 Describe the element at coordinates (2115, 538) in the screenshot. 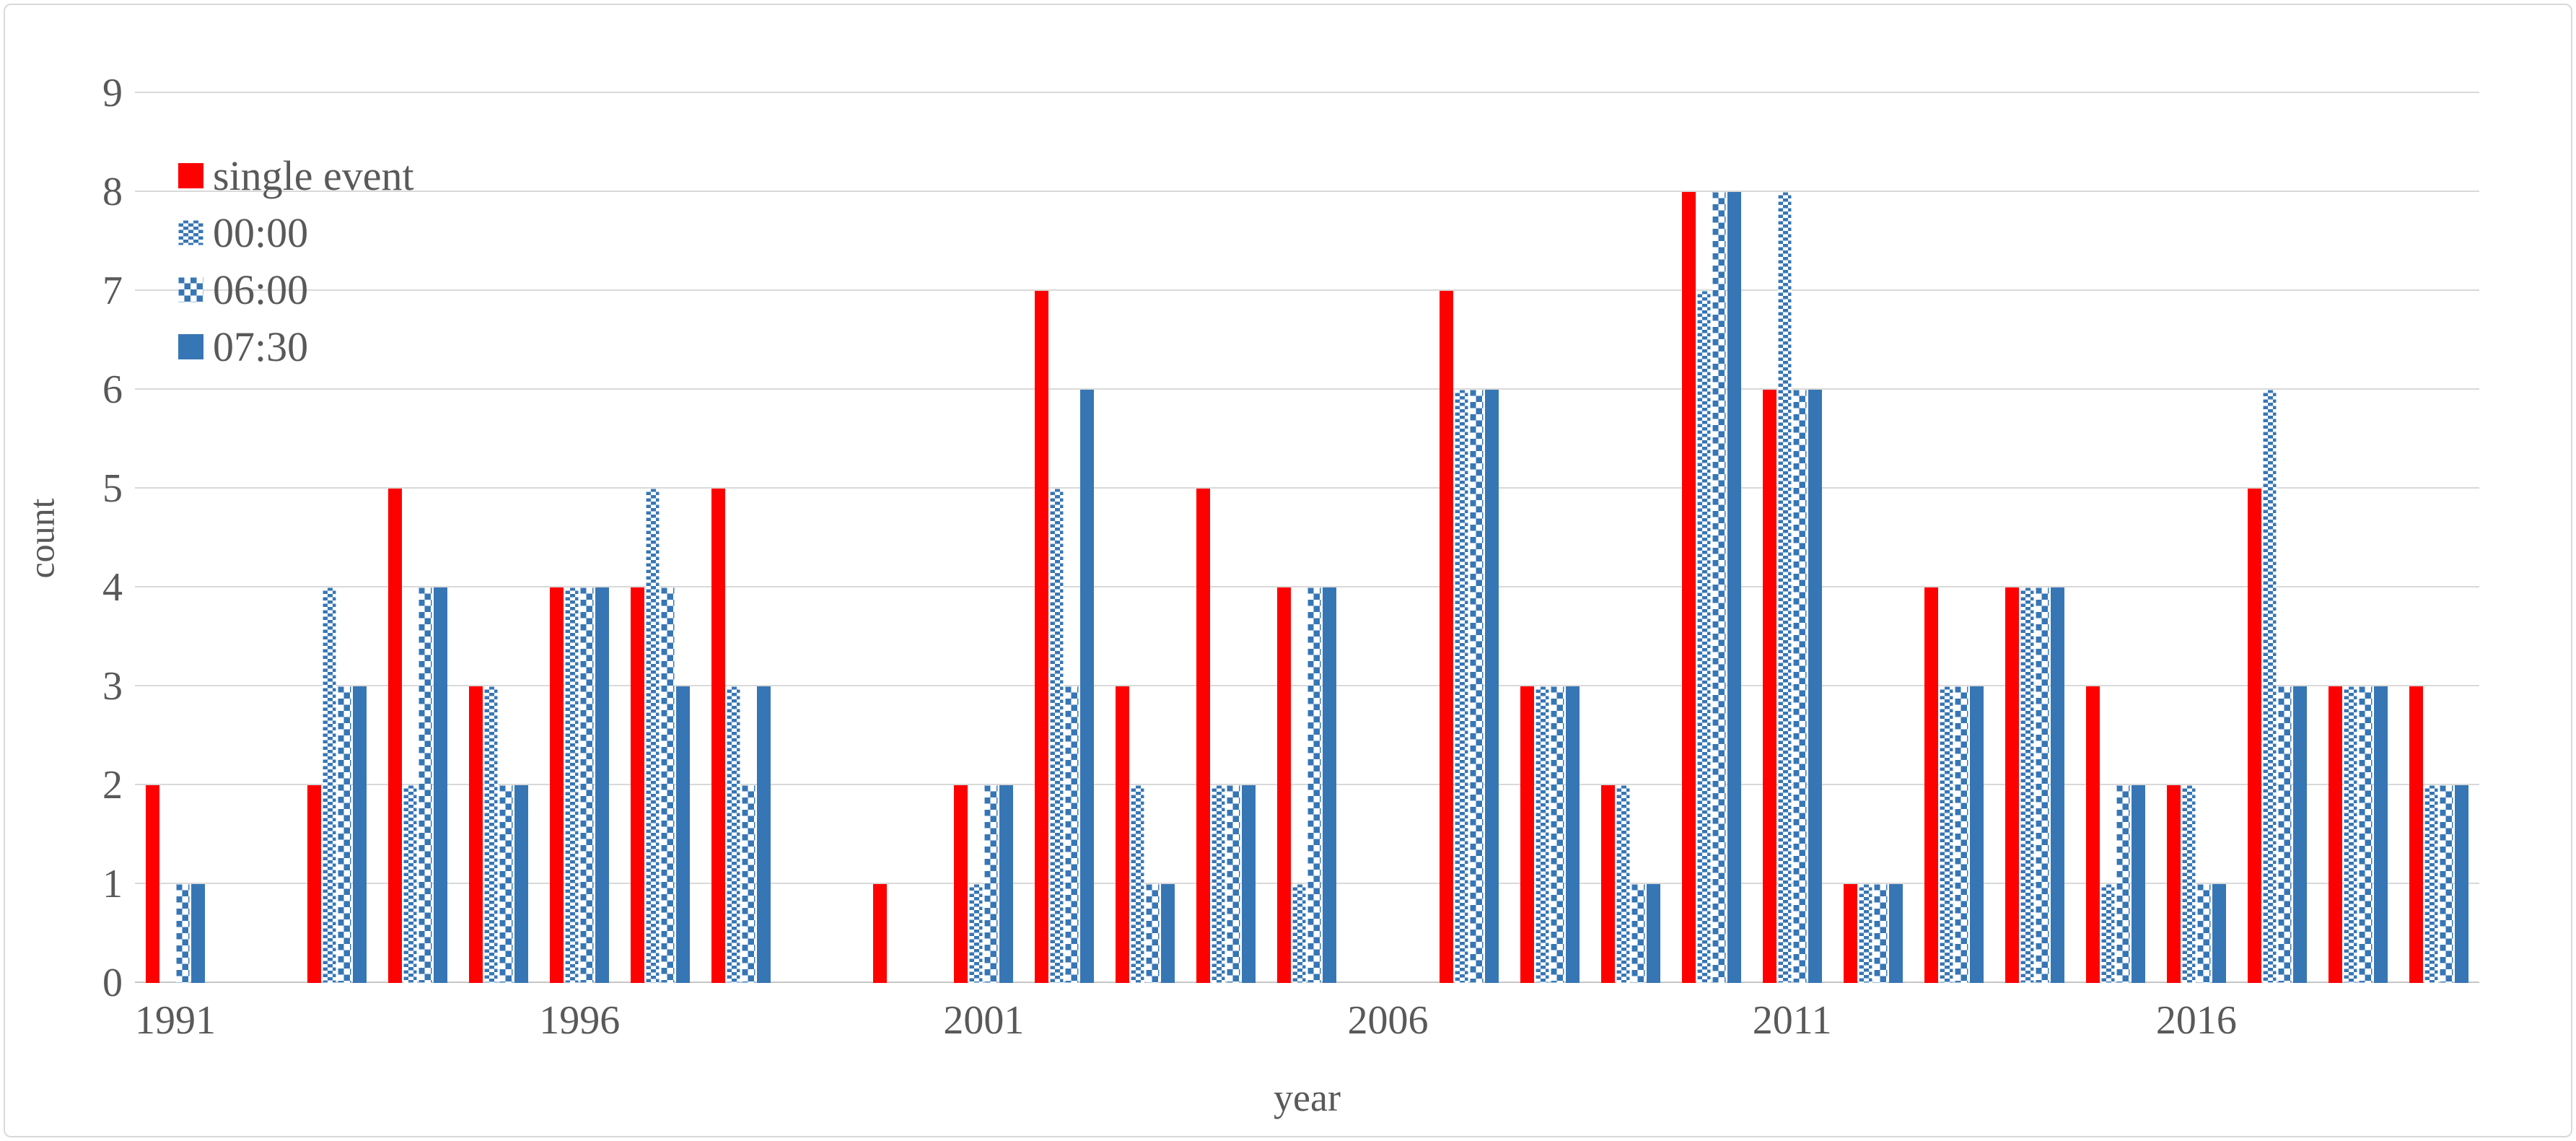

I see `bar-group-2015` at that location.